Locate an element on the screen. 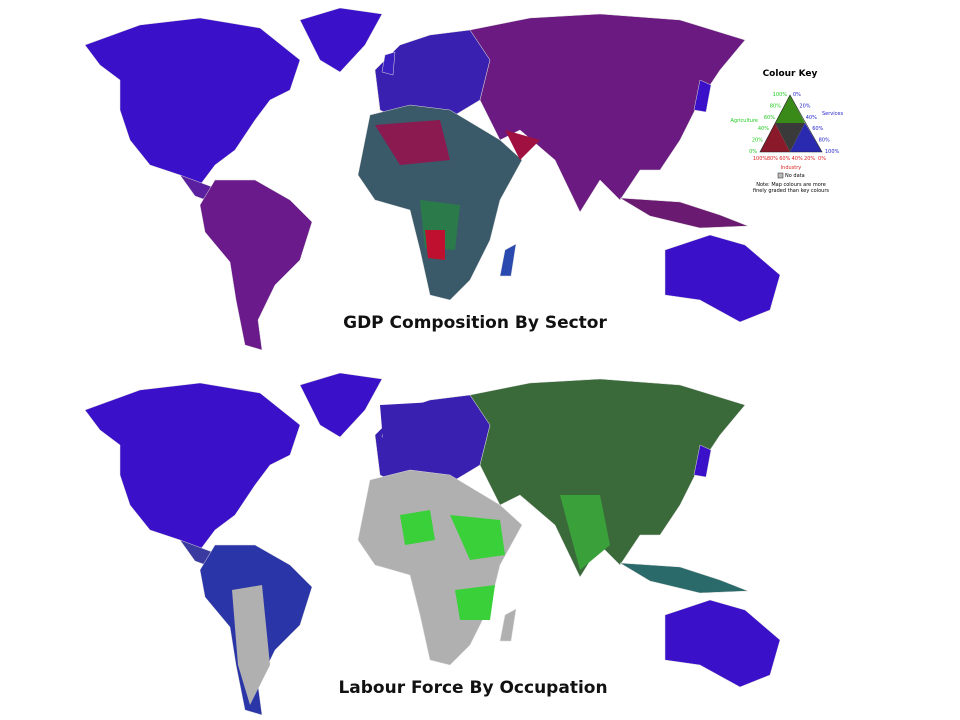 Image resolution: width=960 pixels, height=720 pixels. key-note: Note: Map colours are more is located at coordinates (791, 185).